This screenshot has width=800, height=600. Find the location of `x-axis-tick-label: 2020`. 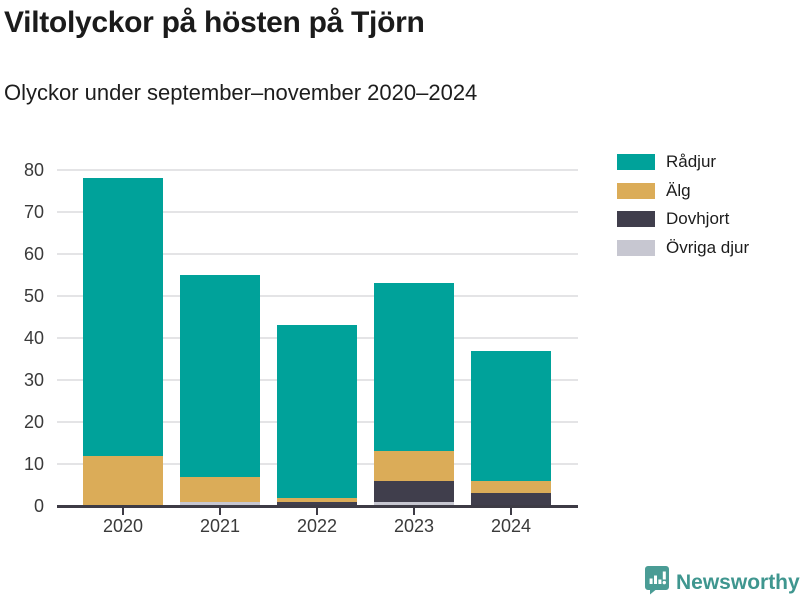

x-axis-tick-label: 2020 is located at coordinates (123, 526).